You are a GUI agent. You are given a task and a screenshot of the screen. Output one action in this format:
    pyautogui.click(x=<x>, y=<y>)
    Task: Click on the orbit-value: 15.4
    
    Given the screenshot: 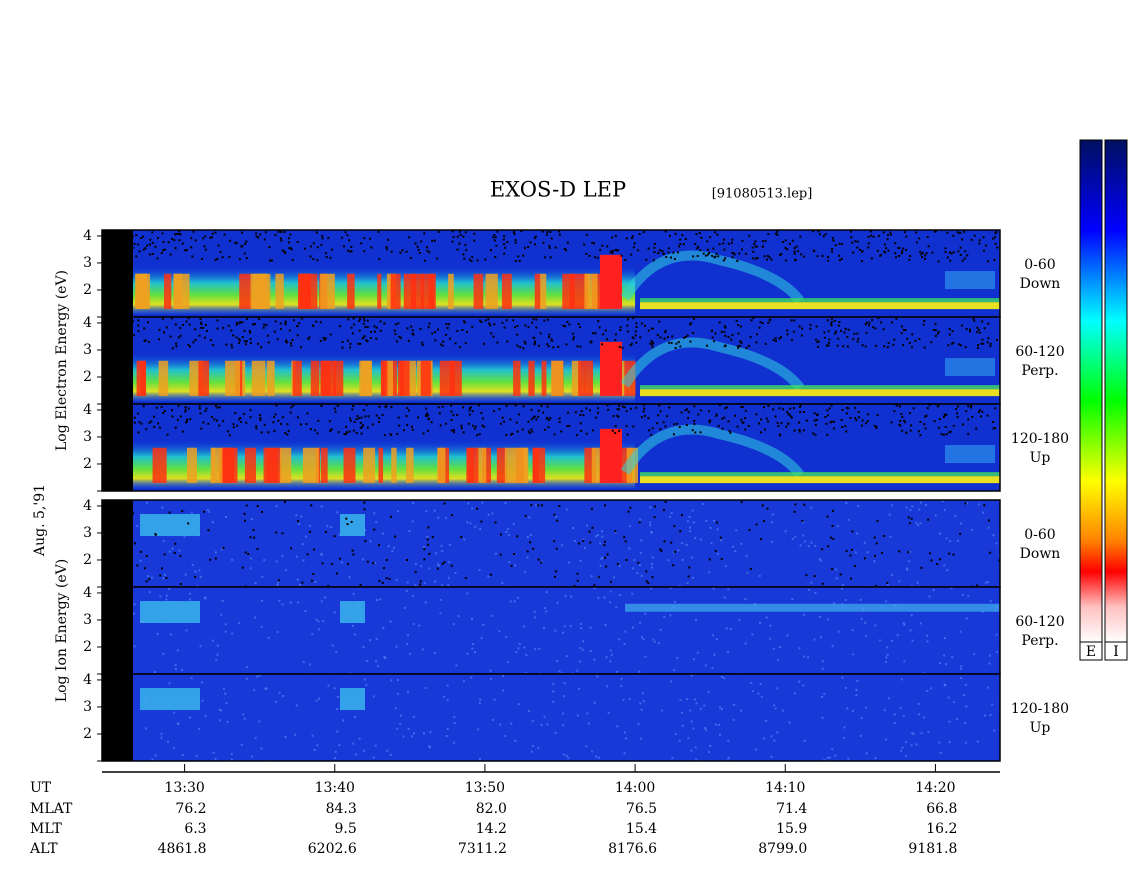 What is the action you would take?
    pyautogui.click(x=641, y=829)
    